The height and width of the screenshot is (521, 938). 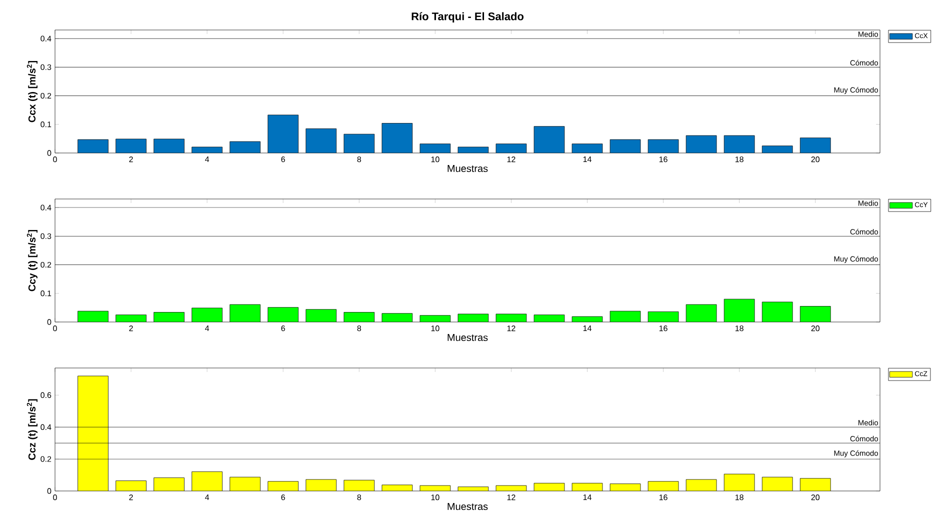 What do you see at coordinates (32, 261) in the screenshot?
I see `y-axis-title: Ccy (t) [m/s$^{2}$]` at bounding box center [32, 261].